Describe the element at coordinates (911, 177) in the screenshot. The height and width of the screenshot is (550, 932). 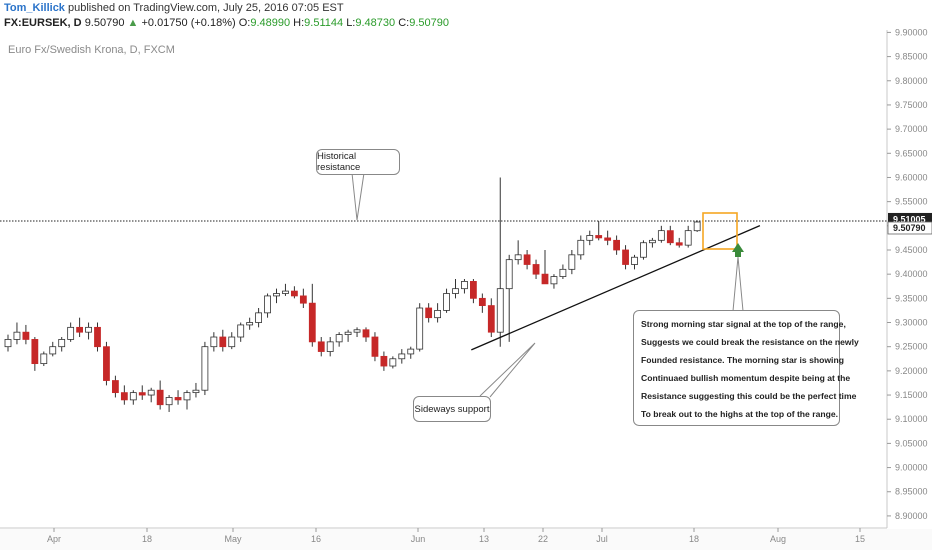
I see `y-tick-label: 9.60000` at that location.